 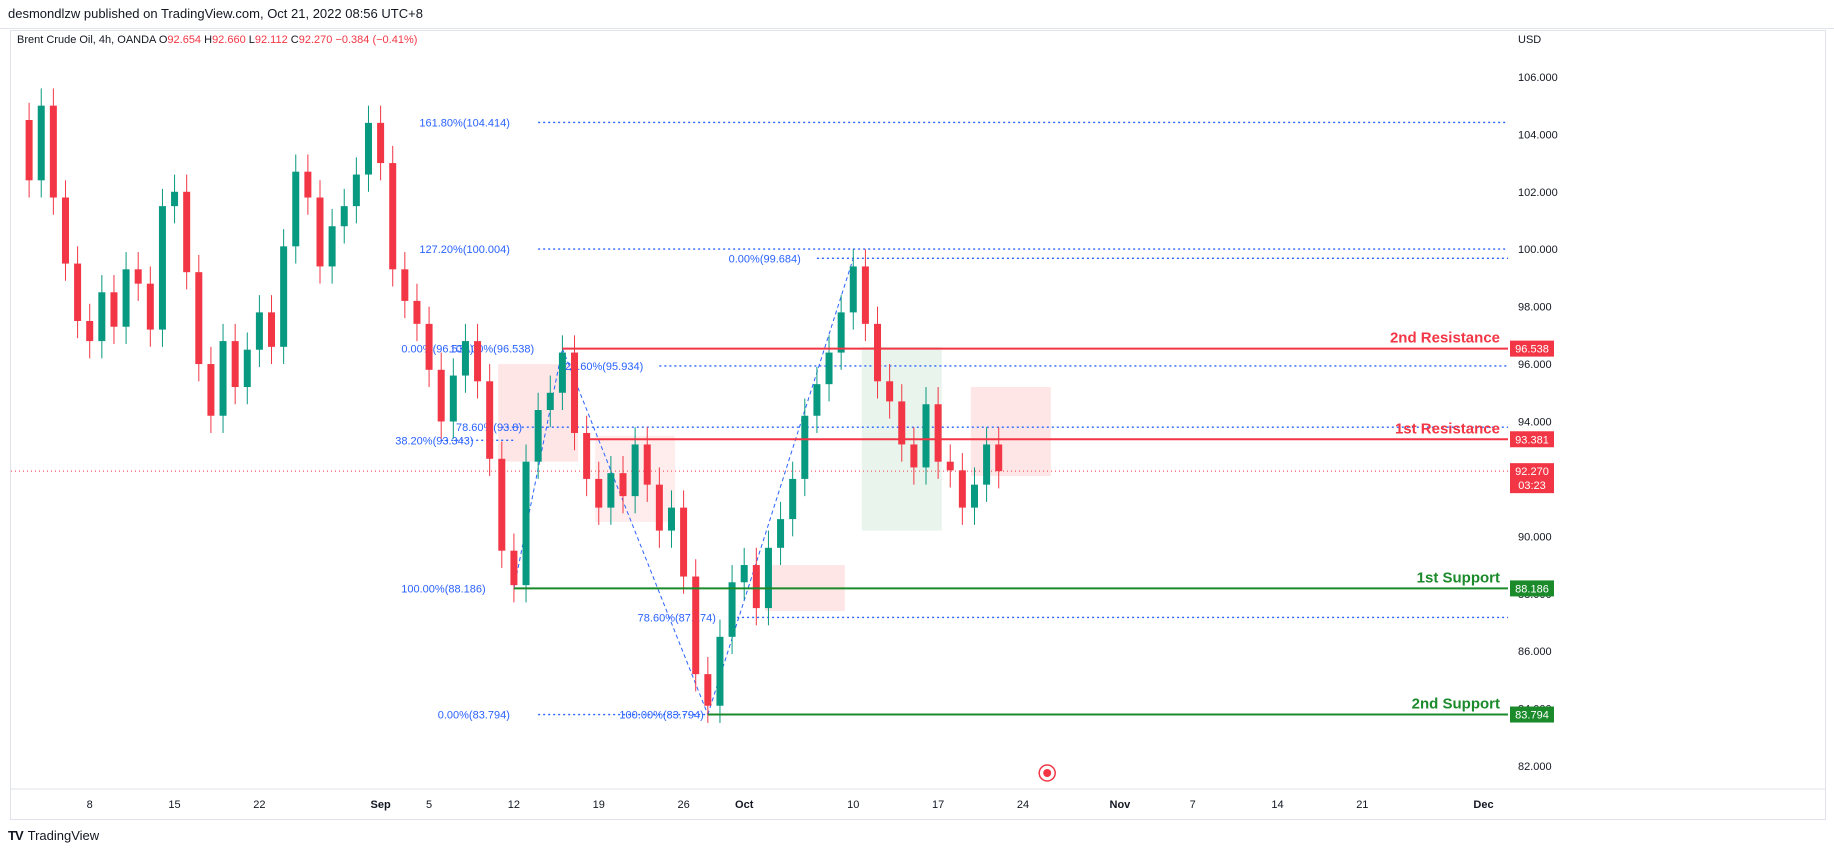 What do you see at coordinates (1121, 805) in the screenshot?
I see `x-tick-label: Nov` at bounding box center [1121, 805].